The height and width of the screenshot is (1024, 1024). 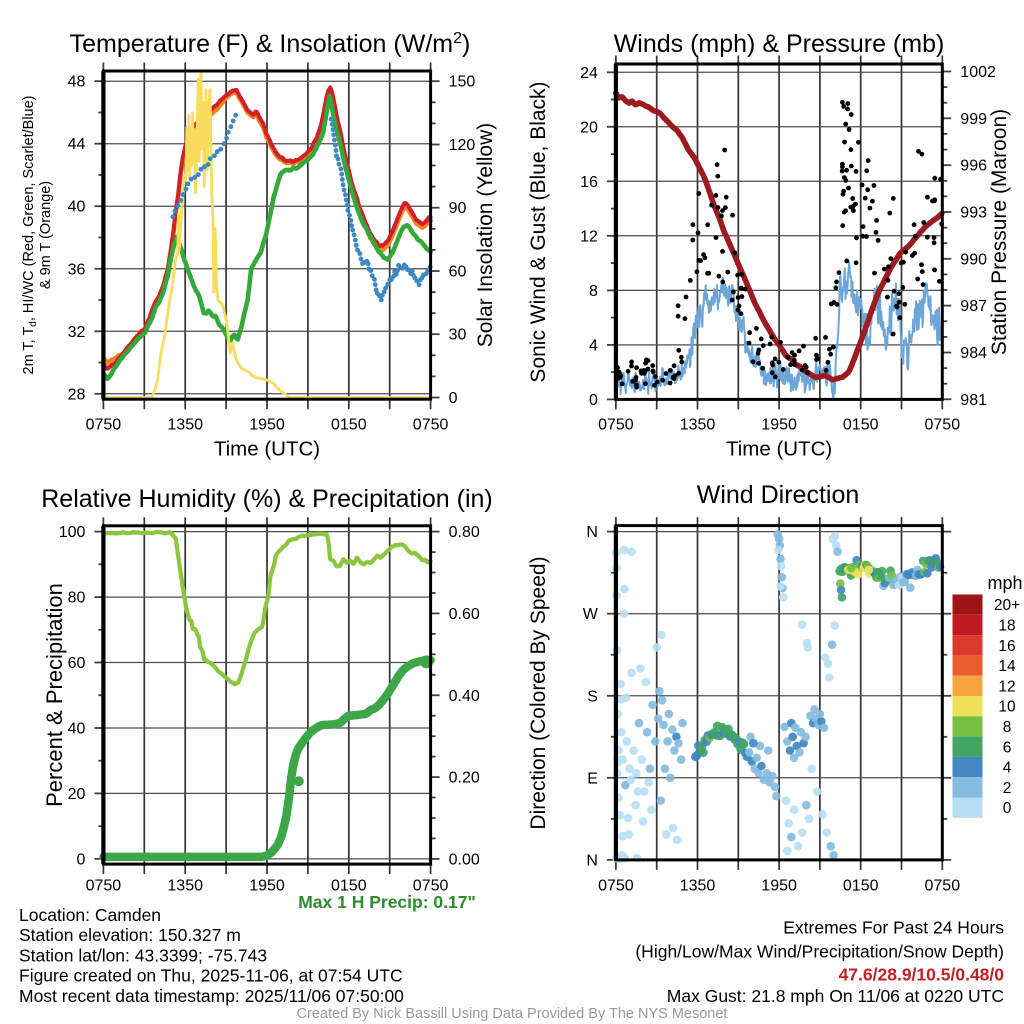 I want to click on svg-text: Extremes For Past 24 Hours, so click(x=893, y=927).